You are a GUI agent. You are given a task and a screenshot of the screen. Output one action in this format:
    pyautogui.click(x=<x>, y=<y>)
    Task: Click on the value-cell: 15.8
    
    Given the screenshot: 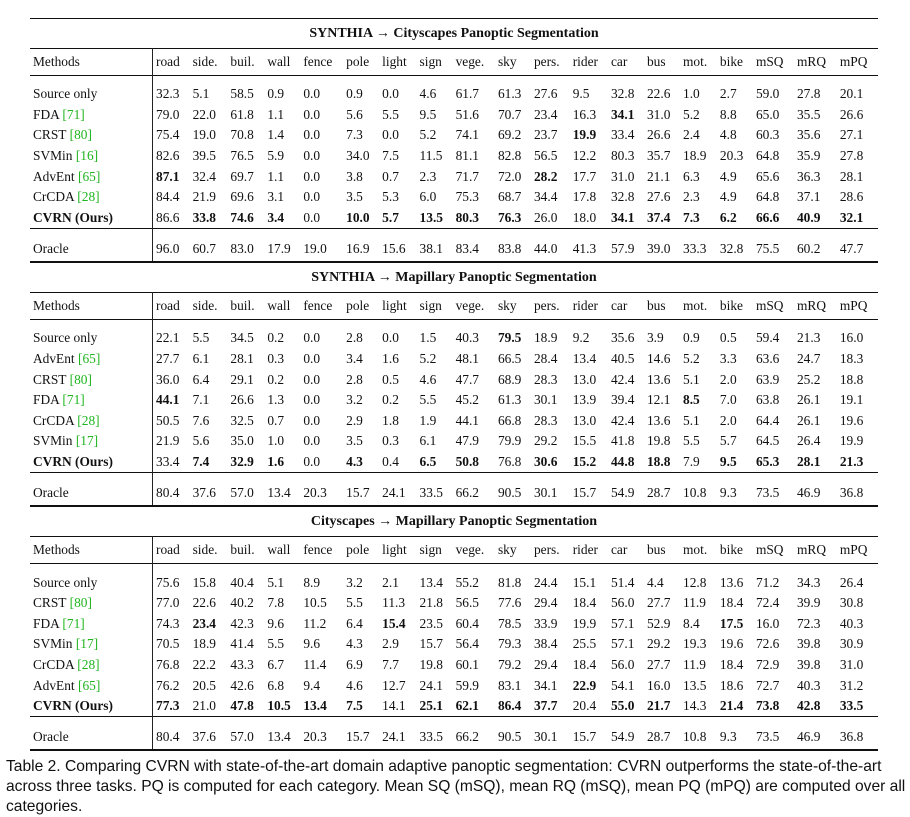 What is the action you would take?
    pyautogui.click(x=204, y=582)
    